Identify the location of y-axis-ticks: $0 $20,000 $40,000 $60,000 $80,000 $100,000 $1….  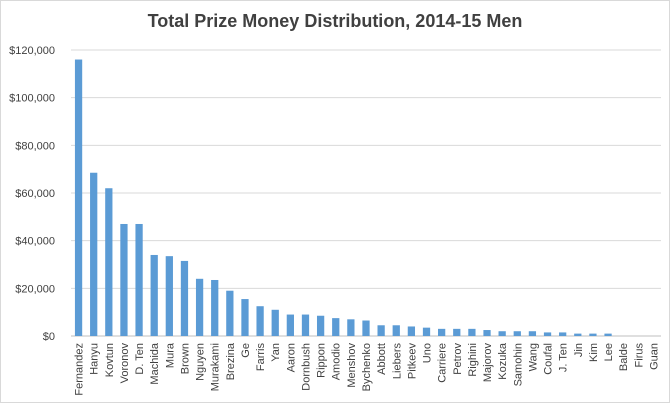
(32, 194).